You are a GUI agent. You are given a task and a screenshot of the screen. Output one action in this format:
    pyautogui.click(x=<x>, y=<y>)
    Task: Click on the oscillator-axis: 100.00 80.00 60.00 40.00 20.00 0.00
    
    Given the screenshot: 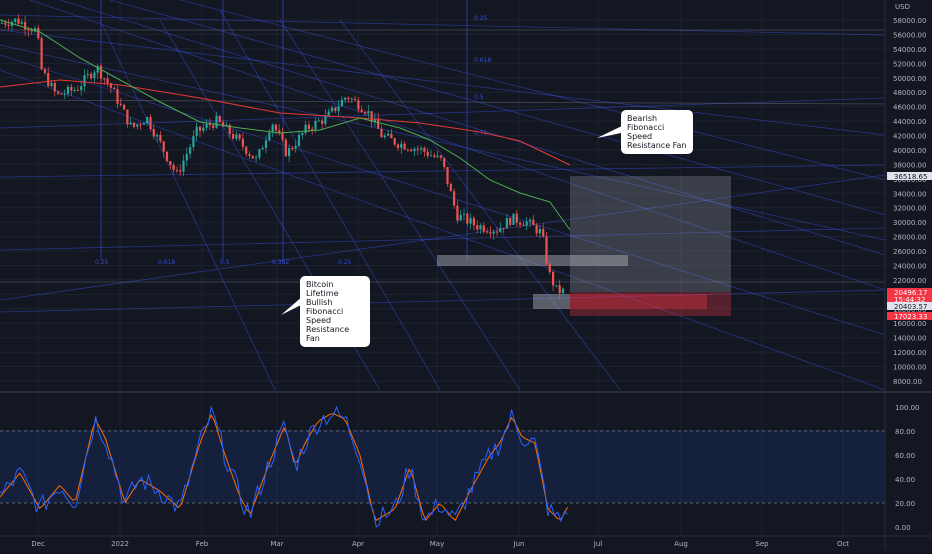 What is the action you would take?
    pyautogui.click(x=907, y=468)
    